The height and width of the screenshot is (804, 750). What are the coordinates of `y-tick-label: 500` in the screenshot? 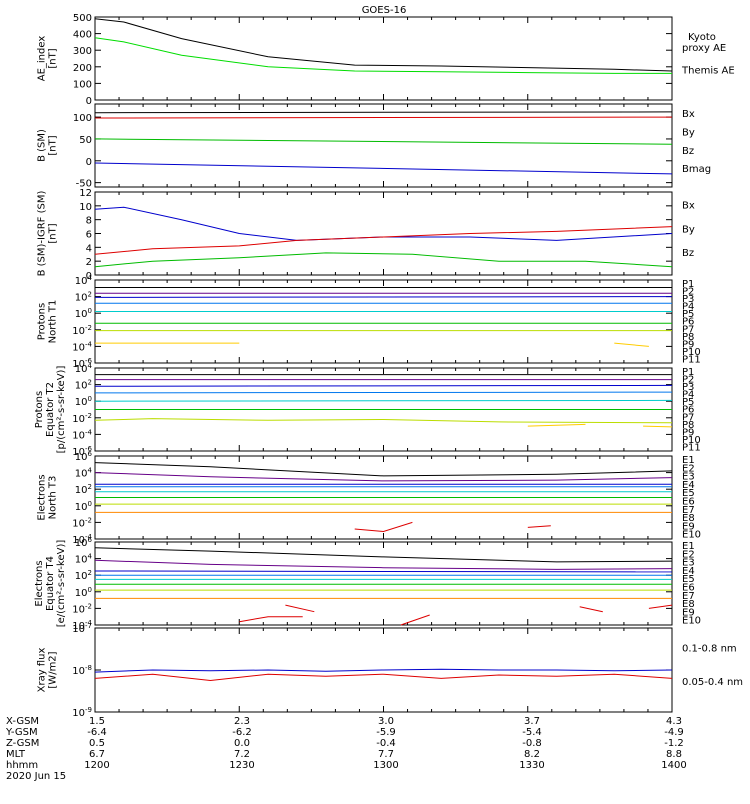 It's located at (82, 18).